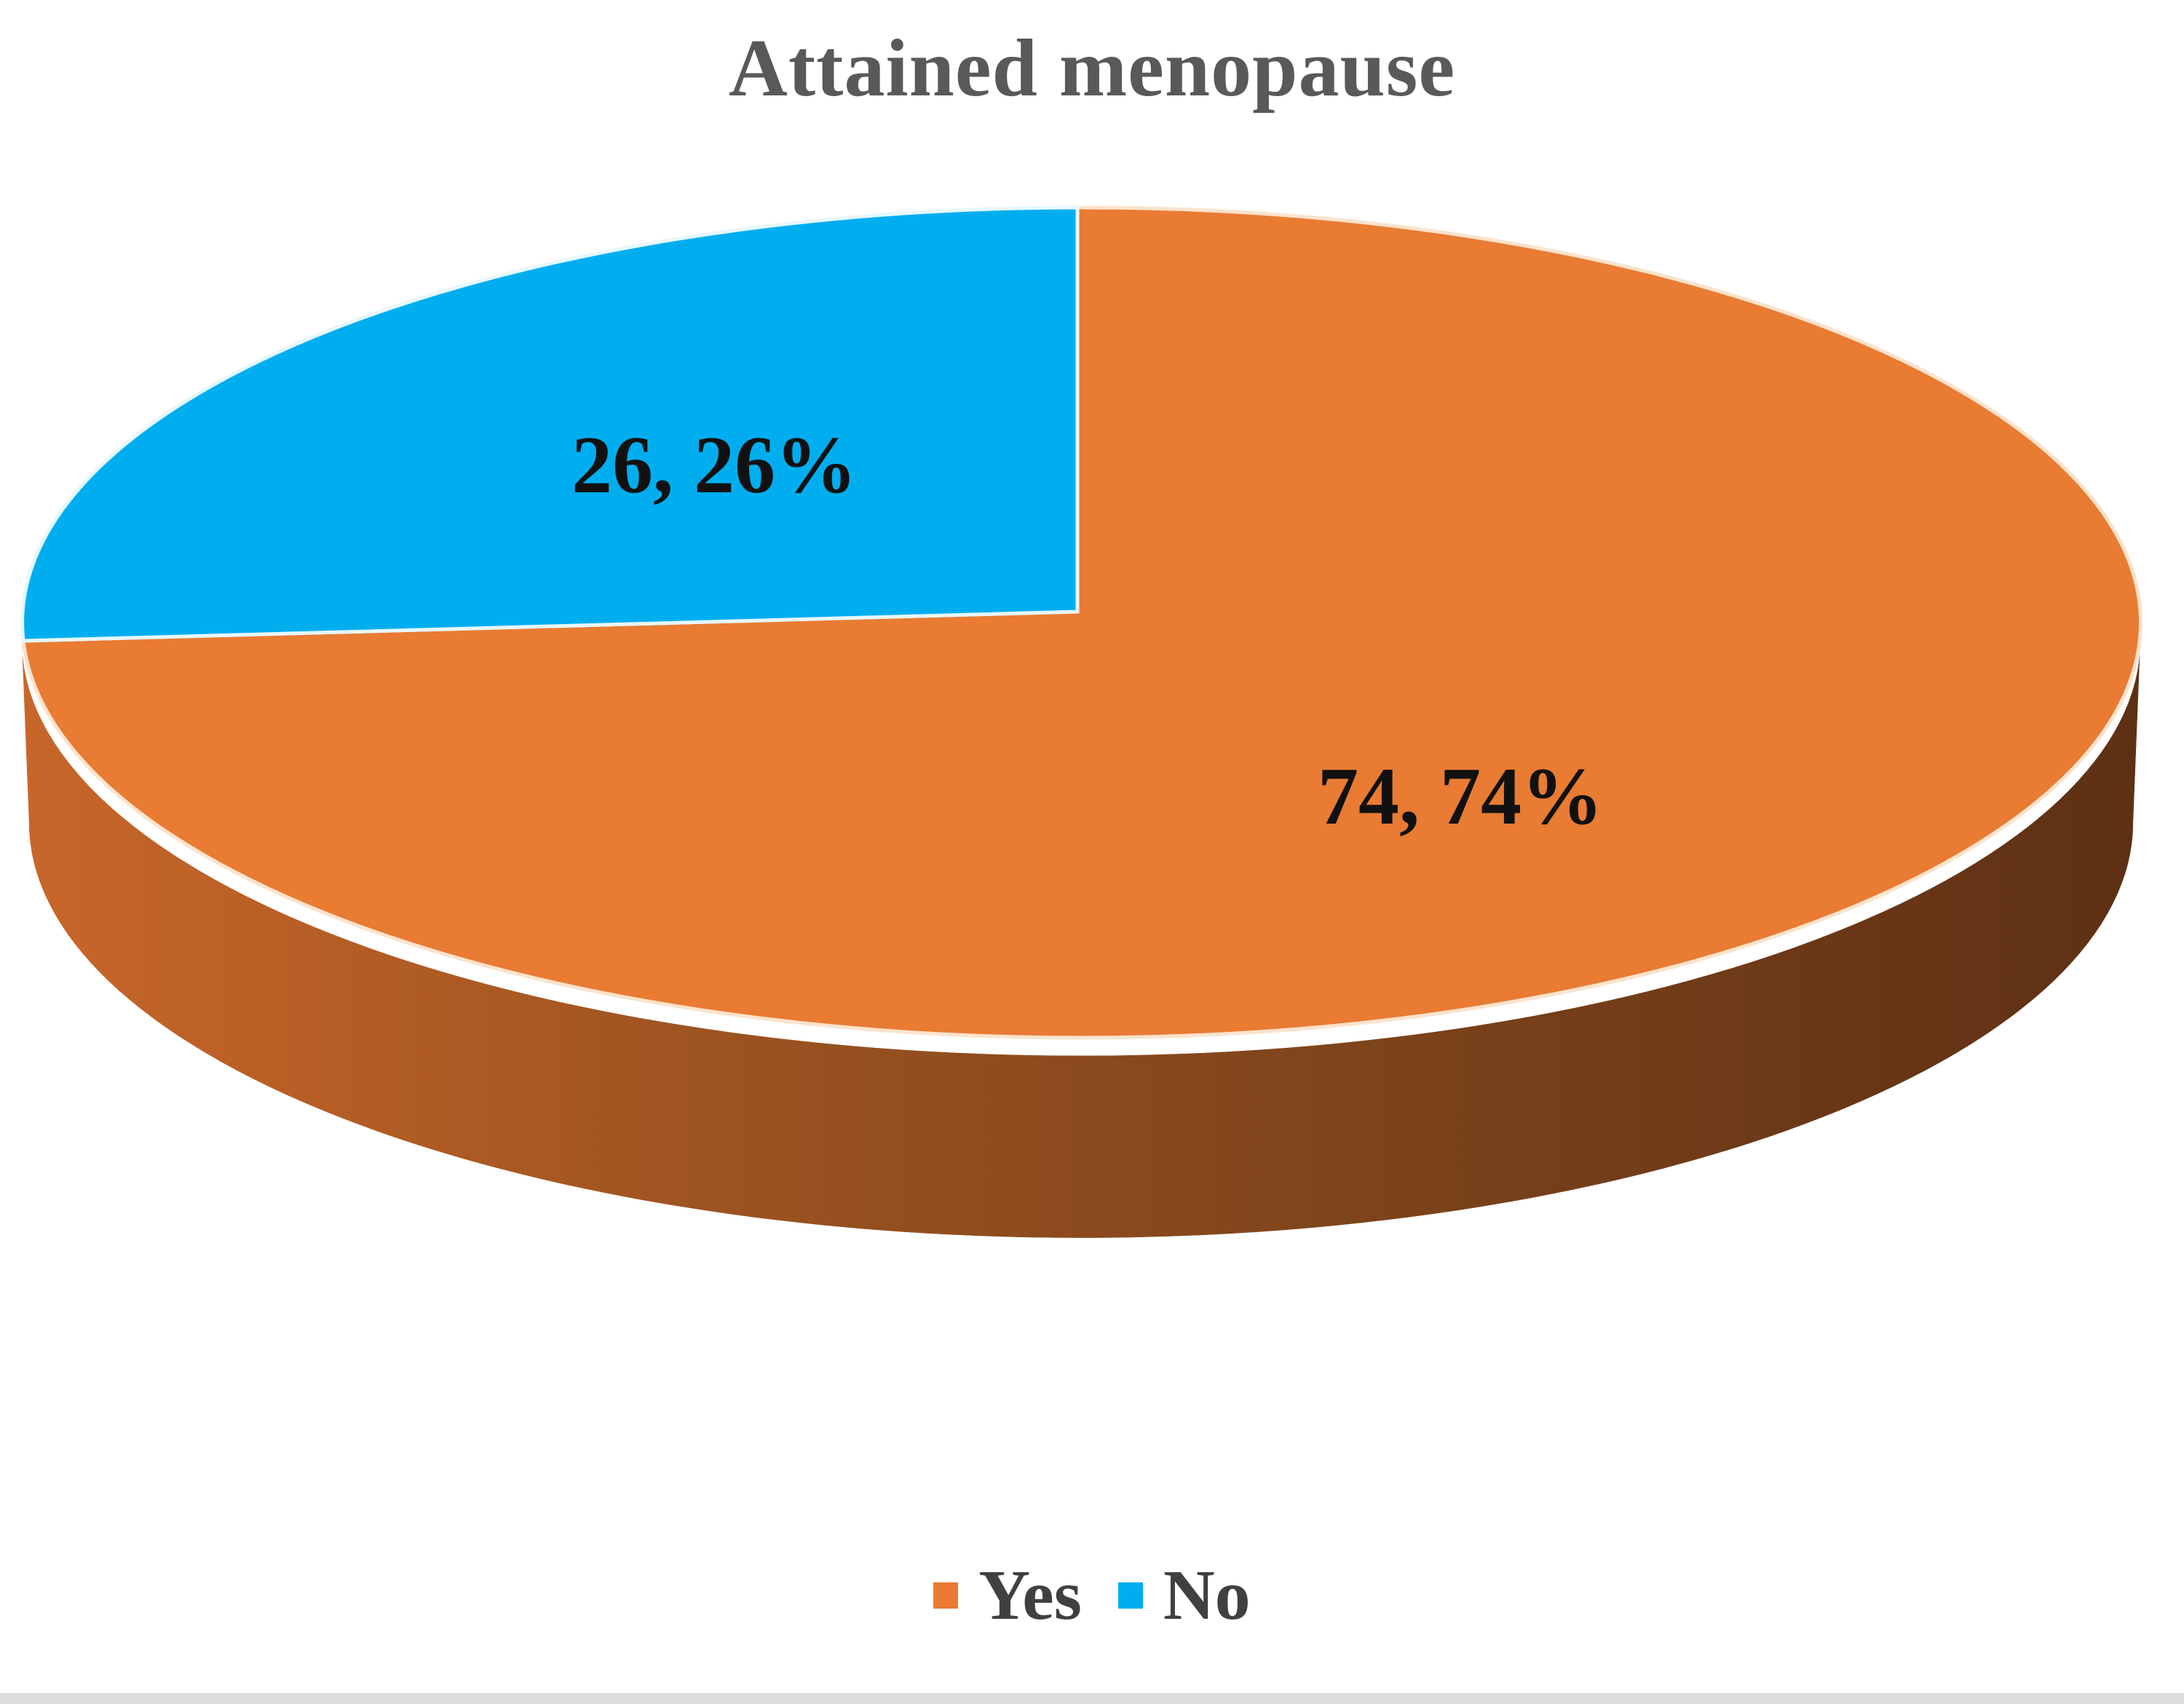 The width and height of the screenshot is (2184, 1704). I want to click on data-label-no: 26, 26%, so click(714, 465).